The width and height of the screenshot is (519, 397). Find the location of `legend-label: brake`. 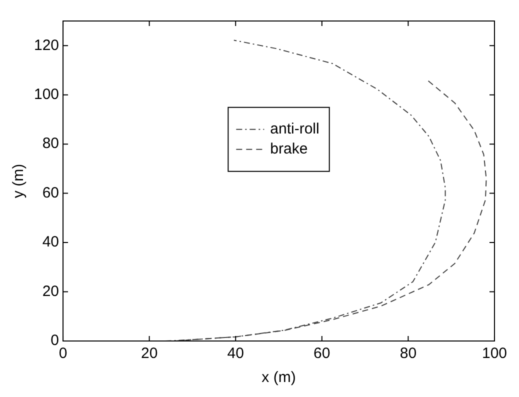

legend-label: brake is located at coordinates (289, 149).